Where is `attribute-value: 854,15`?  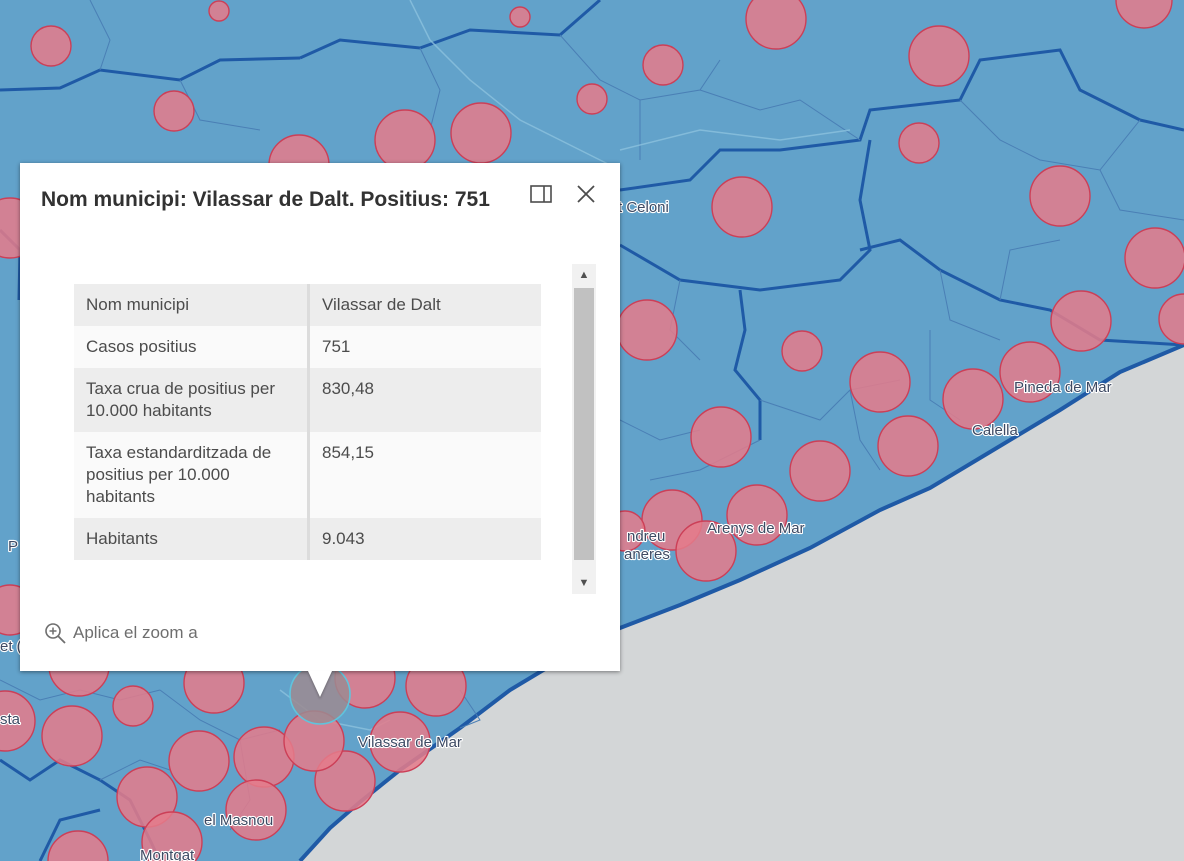
attribute-value: 854,15 is located at coordinates (424, 475).